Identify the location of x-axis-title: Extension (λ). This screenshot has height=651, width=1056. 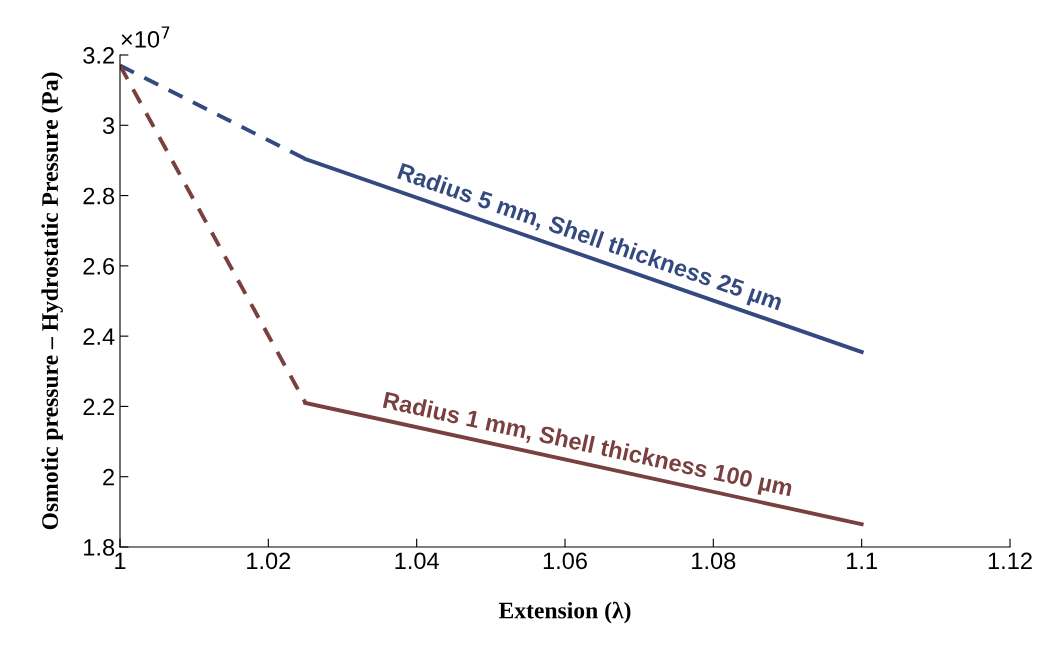
(564, 612).